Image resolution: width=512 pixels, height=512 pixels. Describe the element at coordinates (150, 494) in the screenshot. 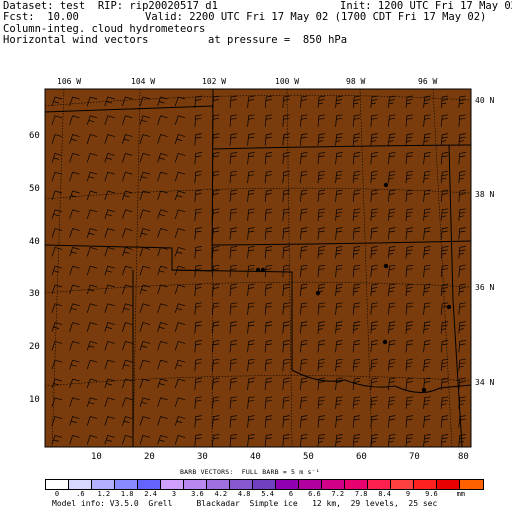

I see `color-scale-label: 2.4` at that location.